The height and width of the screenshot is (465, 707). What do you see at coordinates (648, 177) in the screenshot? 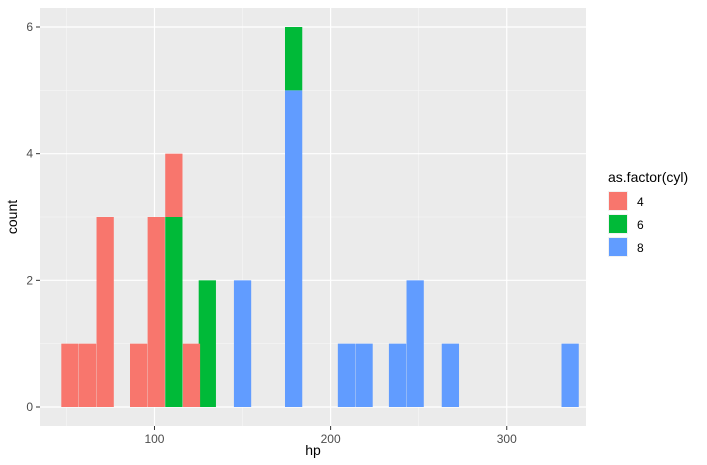
I see `legend-title: as.factor(cyl)` at bounding box center [648, 177].